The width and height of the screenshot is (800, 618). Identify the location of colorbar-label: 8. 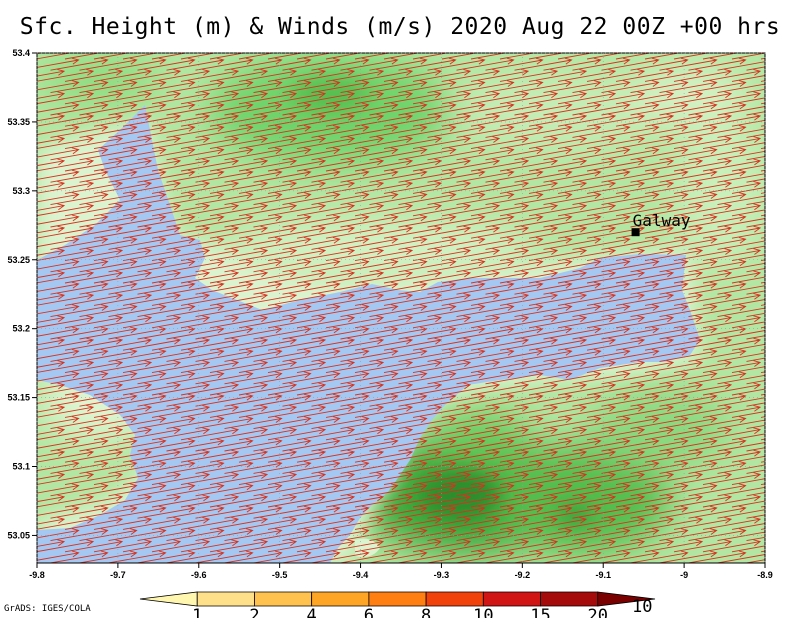
(426, 612).